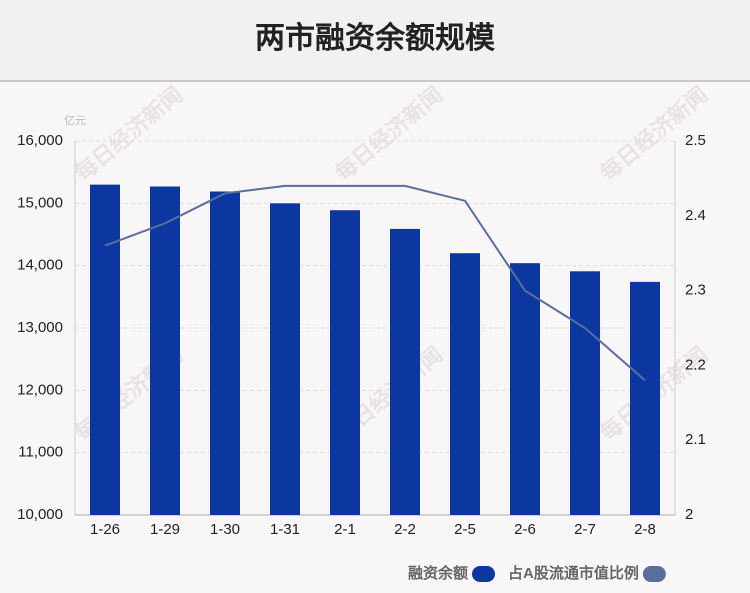 This screenshot has height=593, width=750. I want to click on x-tick-label: 2-6, so click(525, 529).